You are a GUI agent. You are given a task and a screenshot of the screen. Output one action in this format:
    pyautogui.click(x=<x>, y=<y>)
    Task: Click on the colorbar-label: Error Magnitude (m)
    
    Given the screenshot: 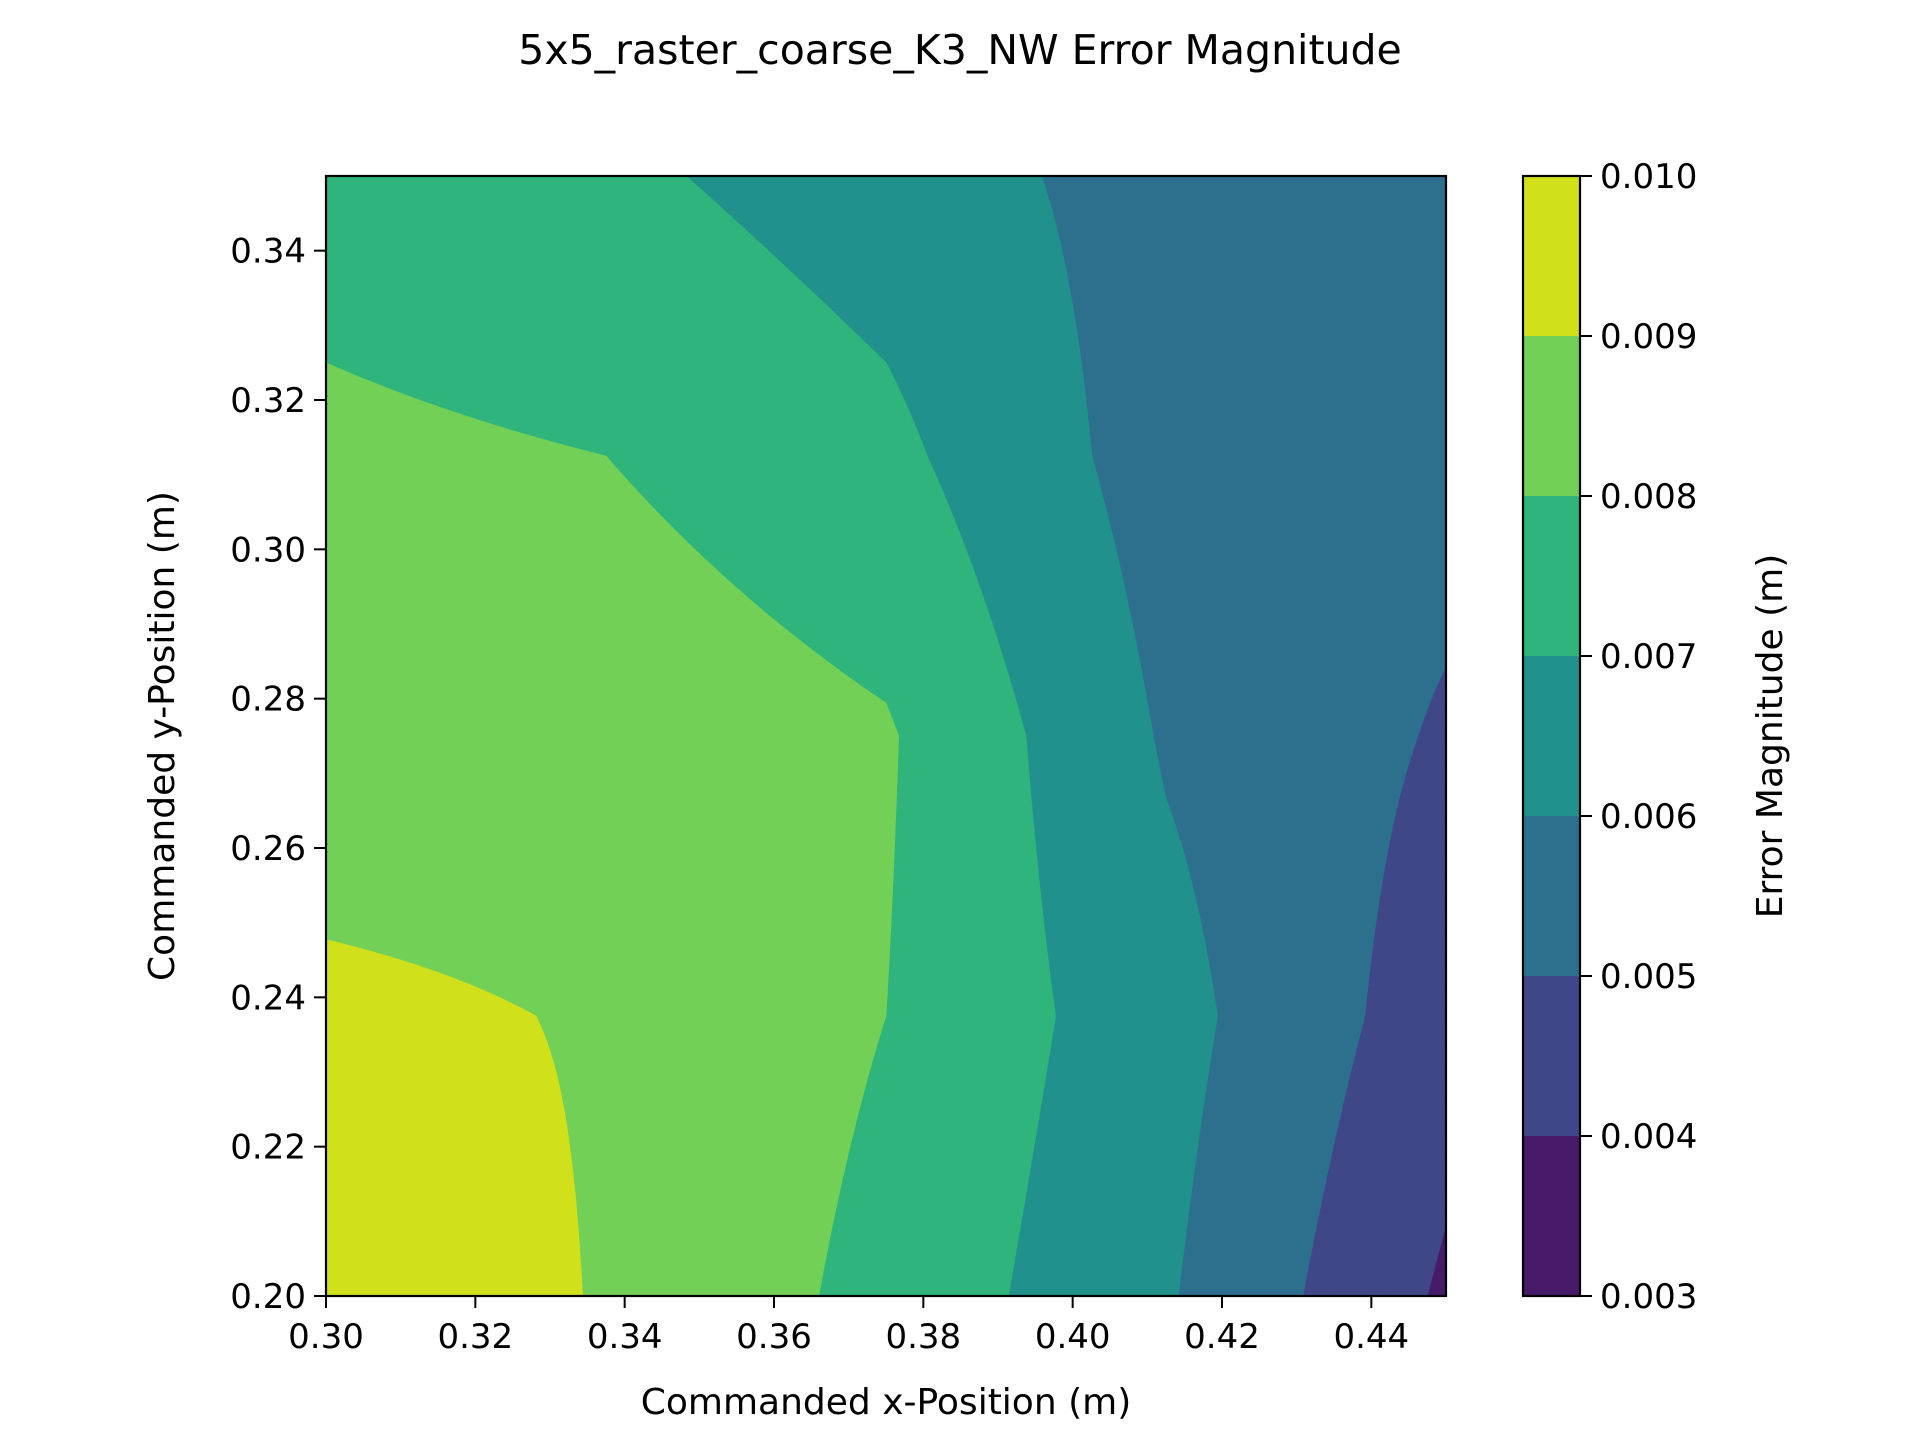 What is the action you would take?
    pyautogui.click(x=1770, y=736)
    